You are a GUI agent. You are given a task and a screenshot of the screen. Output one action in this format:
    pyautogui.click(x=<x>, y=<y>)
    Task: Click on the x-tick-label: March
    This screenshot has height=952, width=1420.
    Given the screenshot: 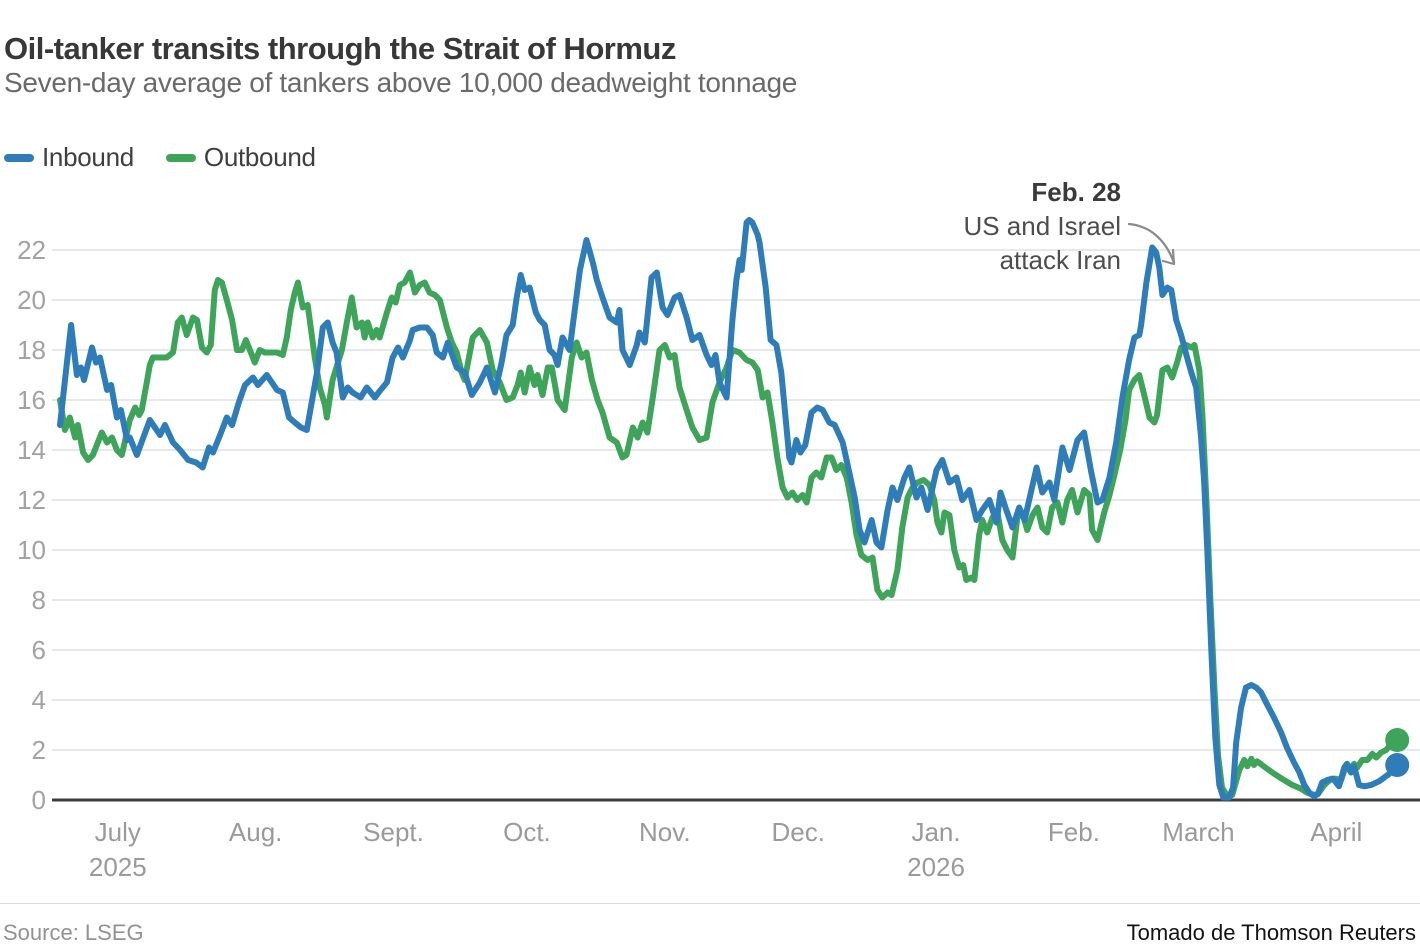 What is the action you would take?
    pyautogui.click(x=1198, y=832)
    